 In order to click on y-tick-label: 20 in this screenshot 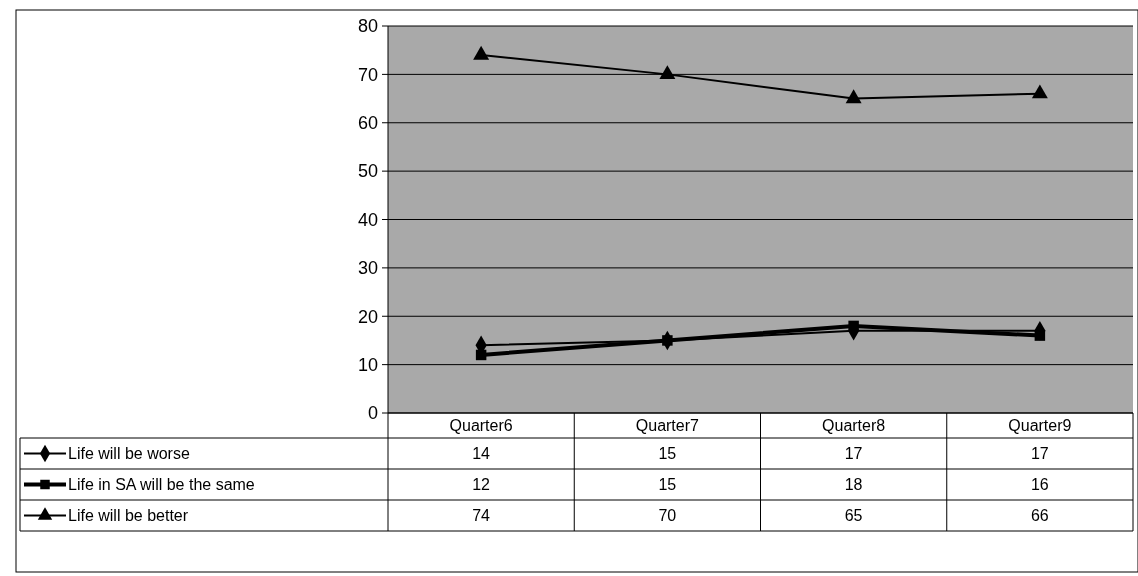, I will do `click(367, 316)`.